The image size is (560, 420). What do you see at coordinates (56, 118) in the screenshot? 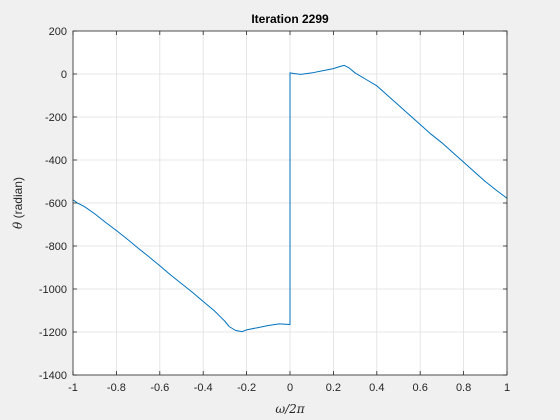
I see `y-tick-label: -200` at bounding box center [56, 118].